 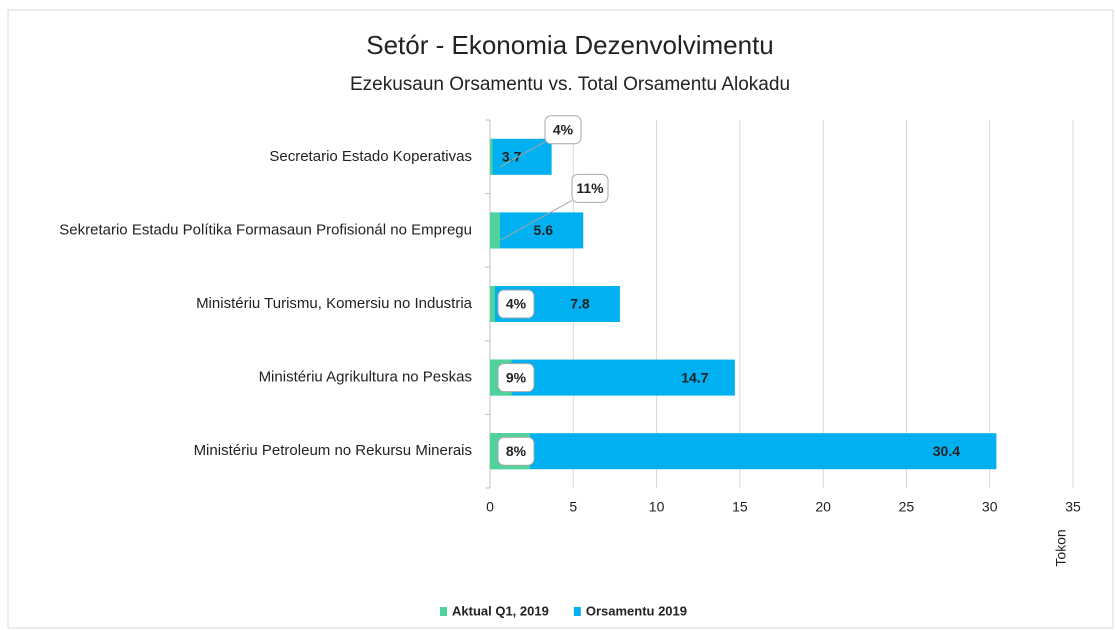 I want to click on value-label: 30.4, so click(x=946, y=451).